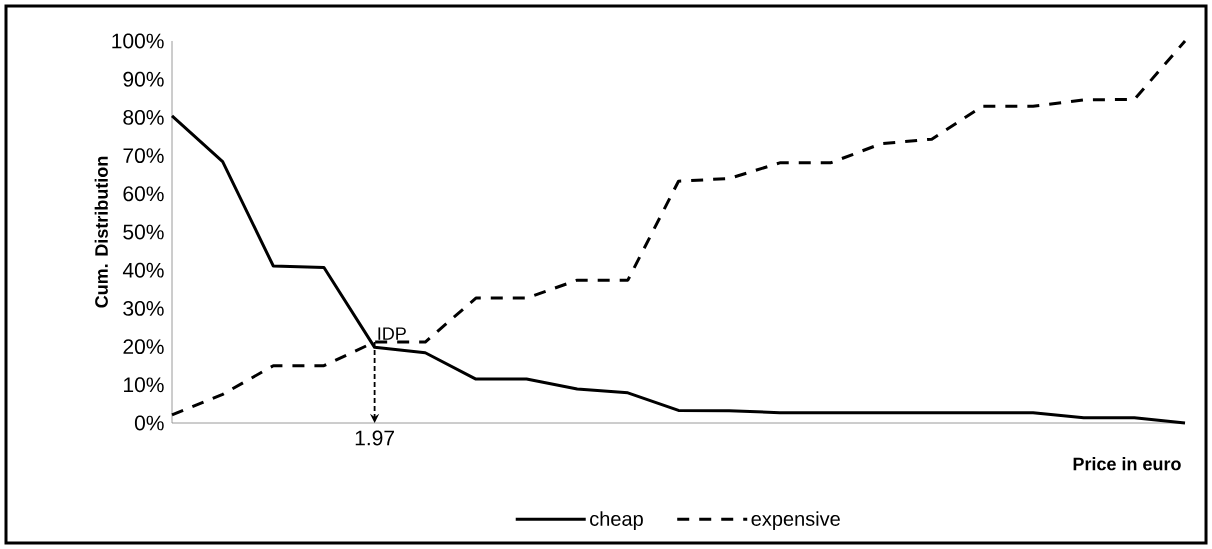 This screenshot has height=549, width=1212. What do you see at coordinates (143, 117) in the screenshot?
I see `y-tick-label: 80%` at bounding box center [143, 117].